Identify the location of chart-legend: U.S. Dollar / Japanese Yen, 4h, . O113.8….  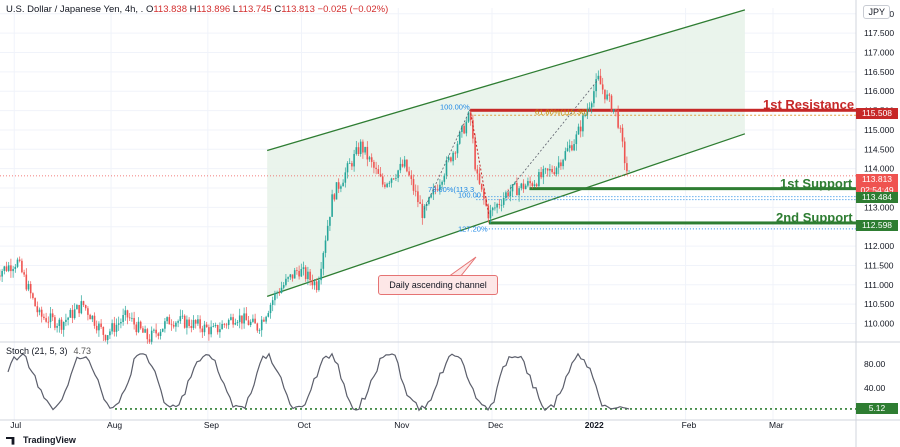
(197, 9).